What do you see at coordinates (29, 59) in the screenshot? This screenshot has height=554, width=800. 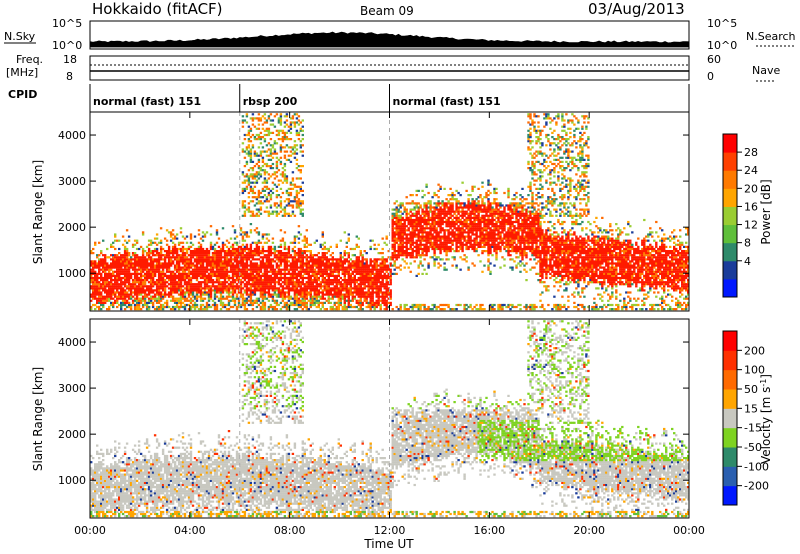 I see `freq-label-1: Freq.` at bounding box center [29, 59].